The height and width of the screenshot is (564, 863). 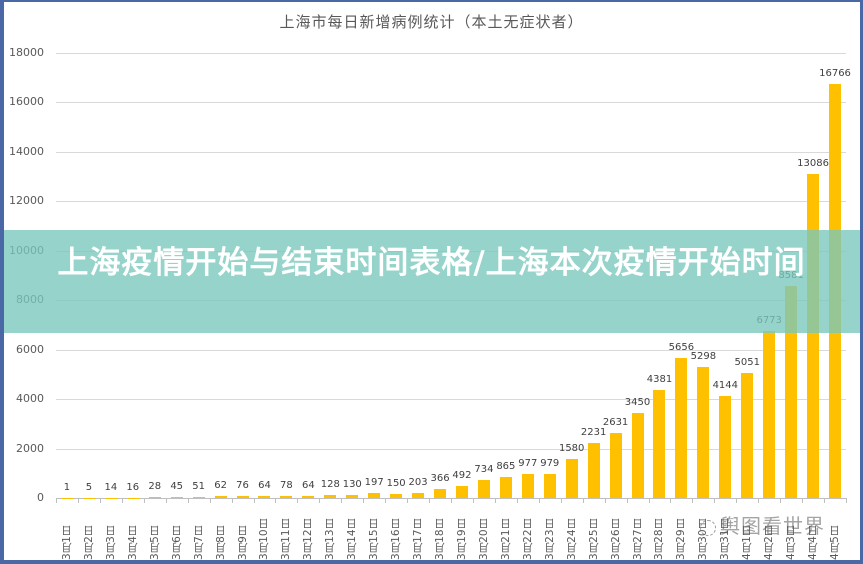 What do you see at coordinates (505, 539) in the screenshot?
I see `x-tick-label: 3月21日` at bounding box center [505, 539].